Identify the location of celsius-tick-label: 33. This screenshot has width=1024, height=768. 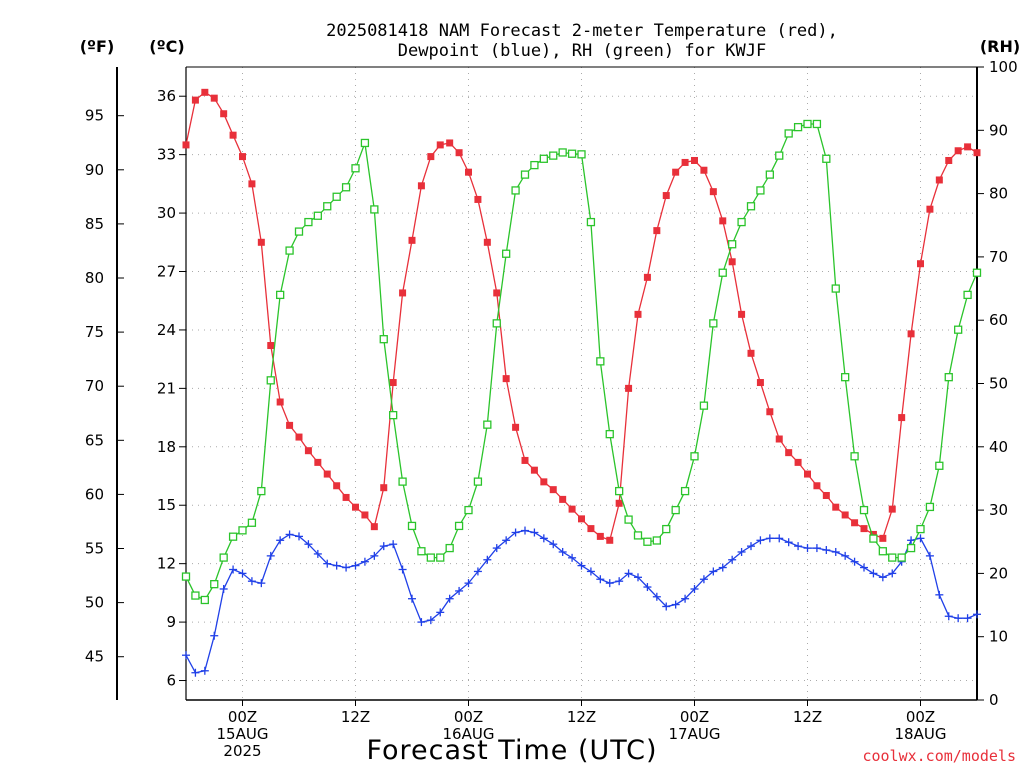
(166, 155).